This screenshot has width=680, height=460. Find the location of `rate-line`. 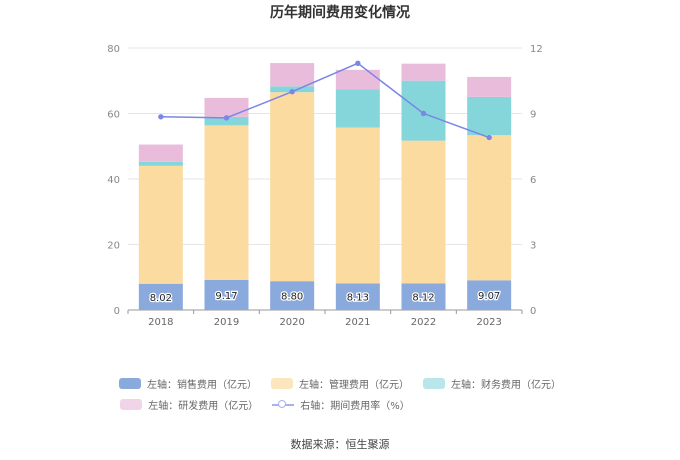

rate-line is located at coordinates (325, 100).